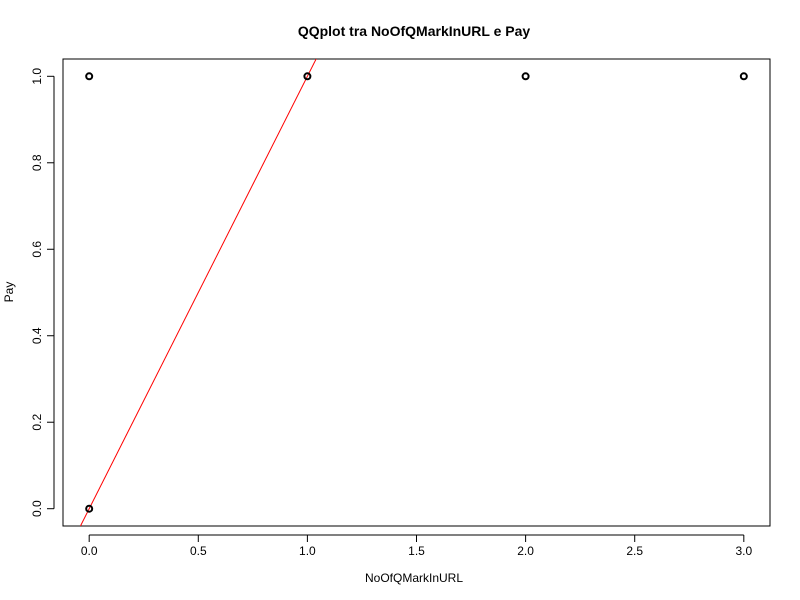 This screenshot has height=600, width=800. I want to click on x-tick-label: 2.0, so click(525, 551).